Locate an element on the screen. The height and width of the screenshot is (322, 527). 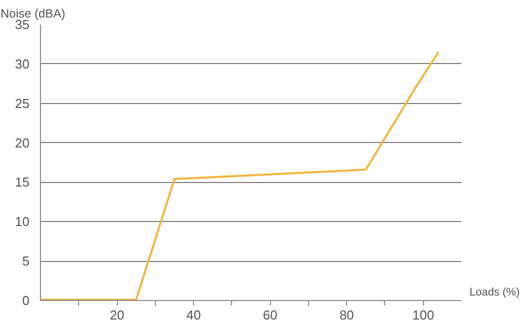
y-tick-label: 20 is located at coordinates (22, 142).